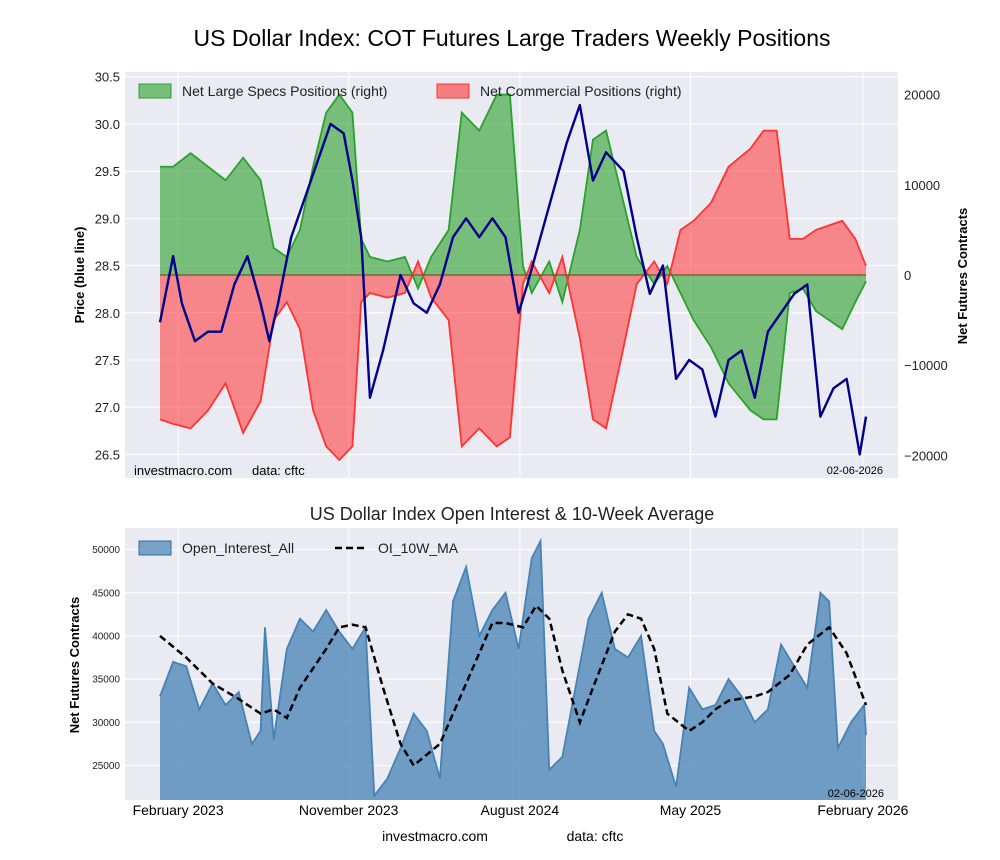  Describe the element at coordinates (106, 550) in the screenshot. I see `bottom-tick-label: 50000` at that location.